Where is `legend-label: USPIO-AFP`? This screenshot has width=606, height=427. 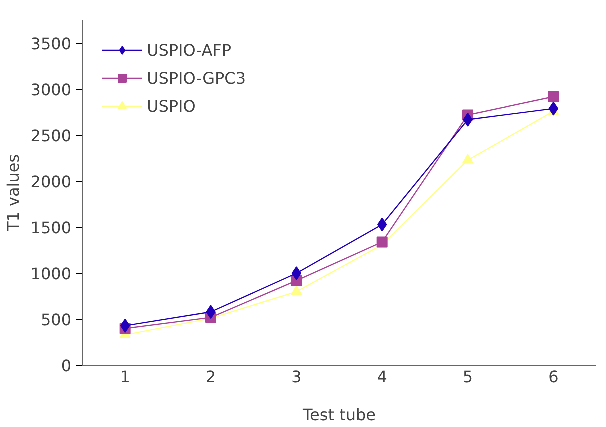 legend-label: USPIO-AFP is located at coordinates (189, 50).